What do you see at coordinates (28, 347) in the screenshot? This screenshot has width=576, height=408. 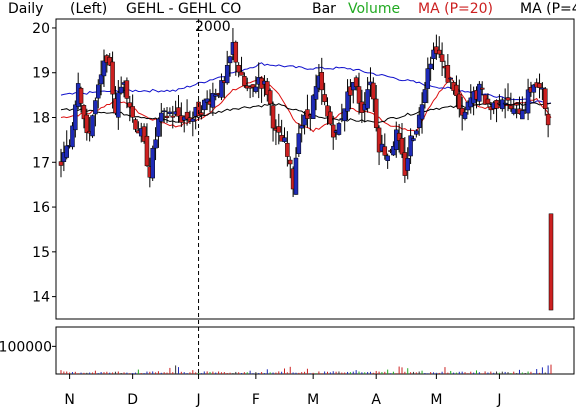 I see `volume-axis: 100000` at bounding box center [28, 347].